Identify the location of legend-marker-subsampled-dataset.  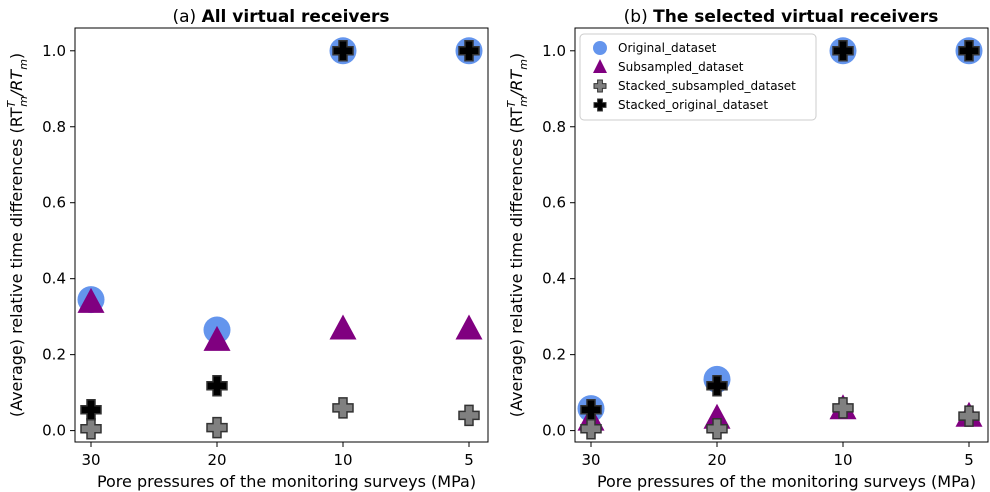
(600, 66).